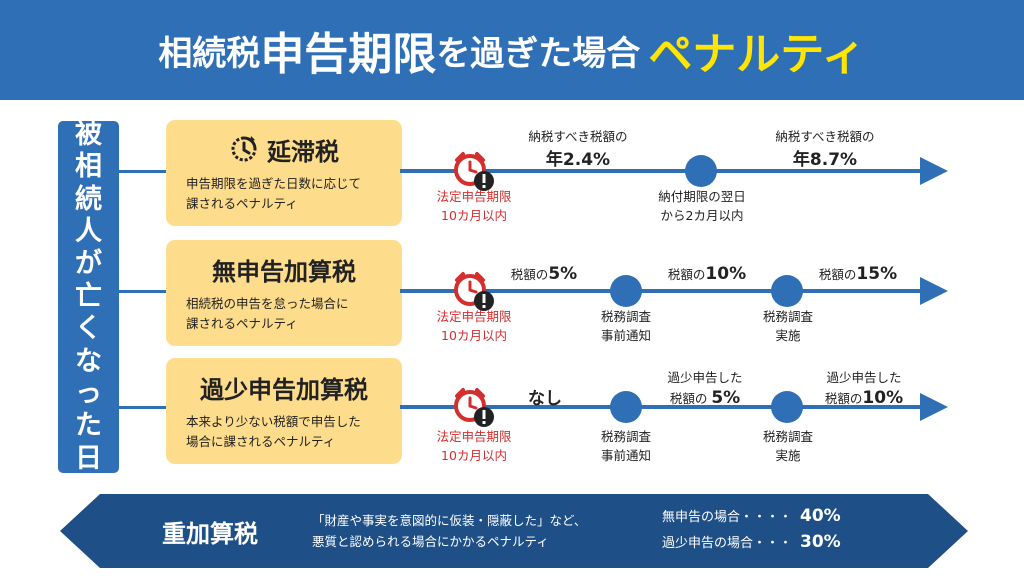 This screenshot has height=576, width=1024. Describe the element at coordinates (858, 274) in the screenshot. I see `rate-label: 税額の15%` at that location.